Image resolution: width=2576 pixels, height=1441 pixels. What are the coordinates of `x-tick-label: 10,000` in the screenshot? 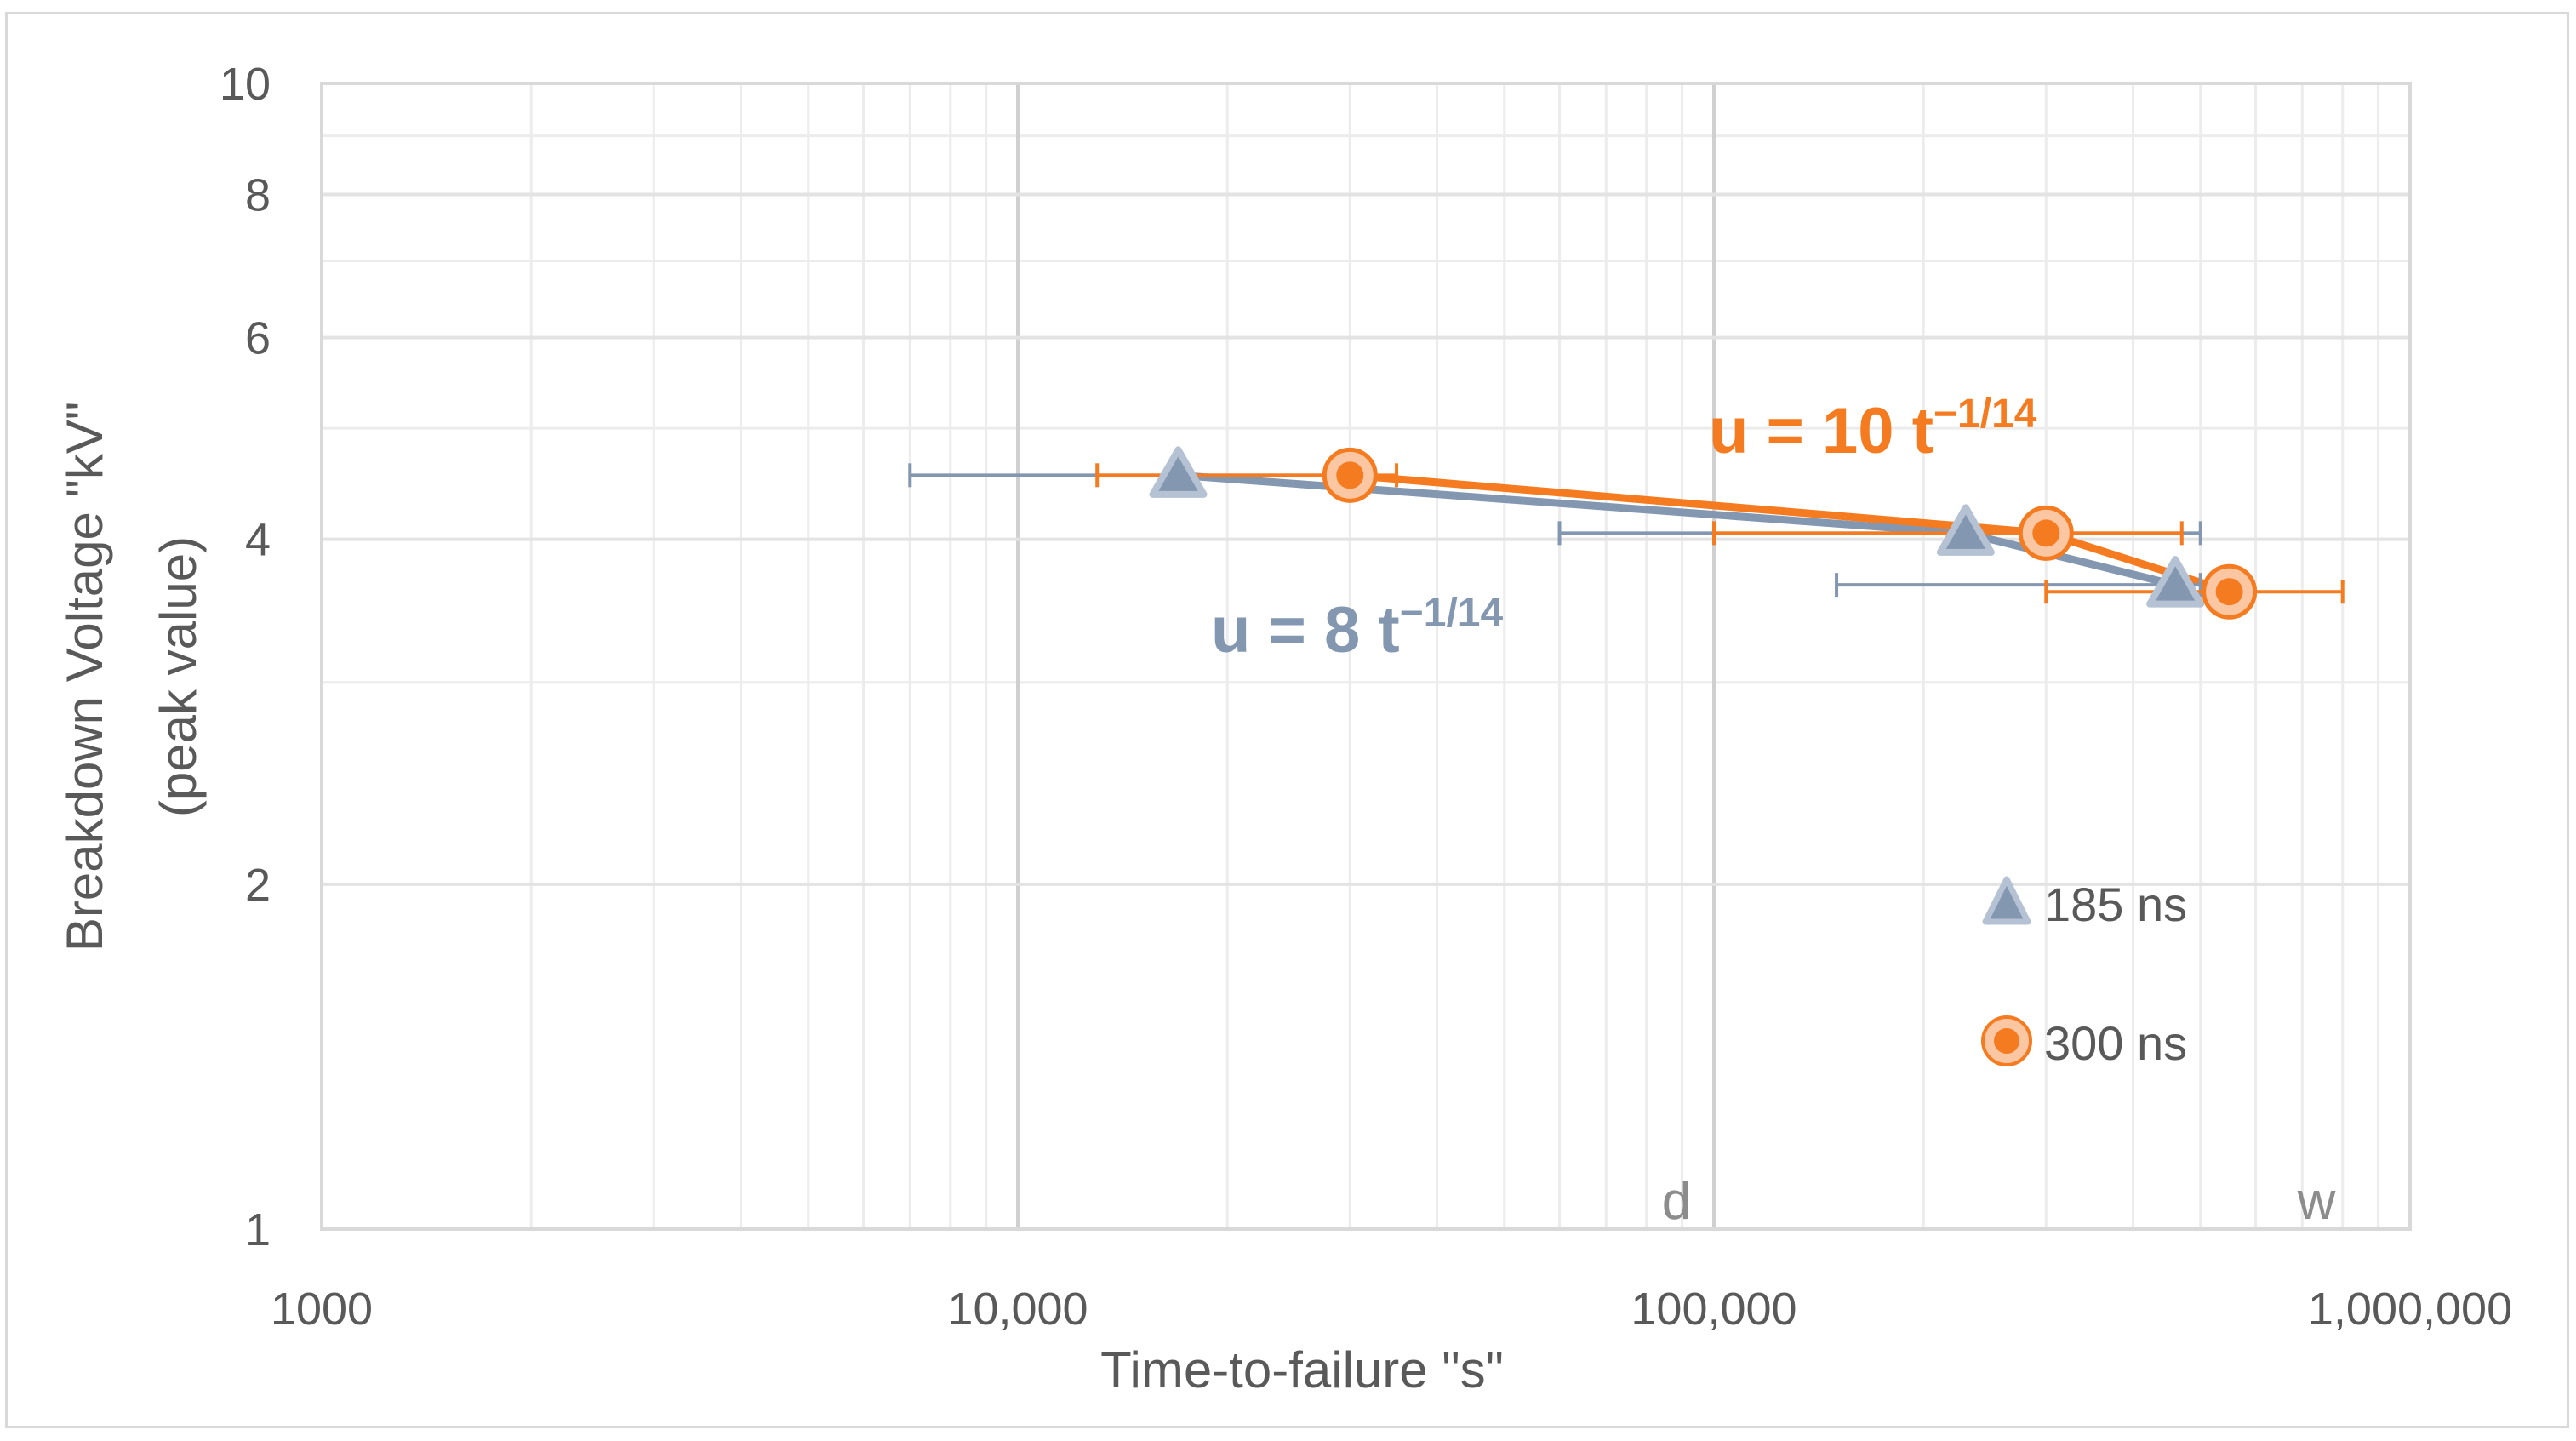 It's located at (1017, 1309).